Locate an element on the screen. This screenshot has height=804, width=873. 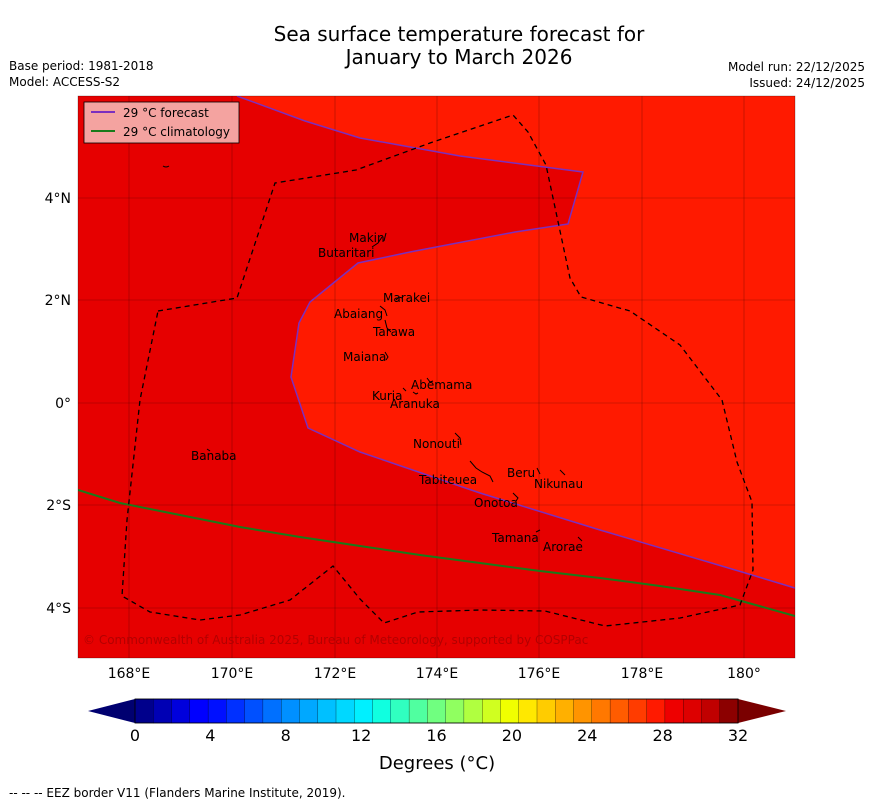
lat-tick-4n: 4°N is located at coordinates (58, 199).